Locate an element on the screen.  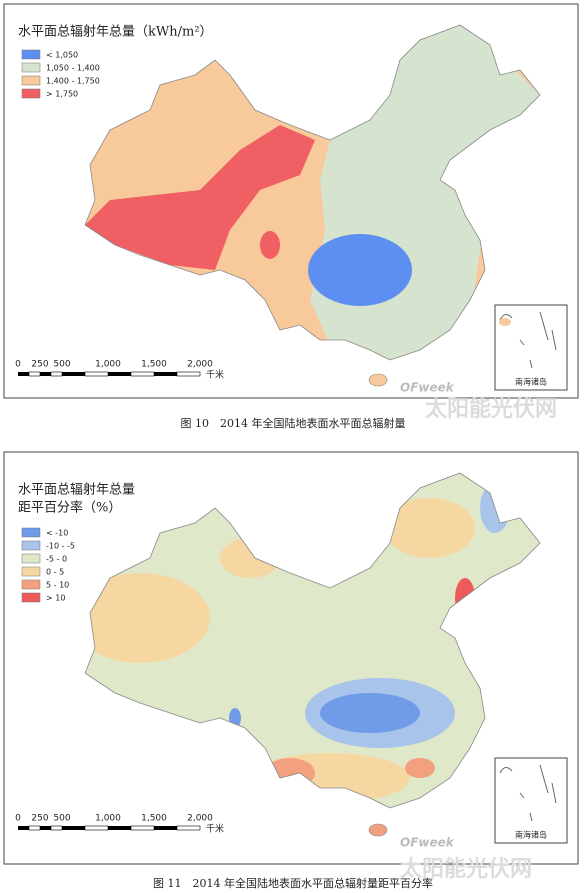
map-title: 水平面总辐射年总量 is located at coordinates (76, 490).